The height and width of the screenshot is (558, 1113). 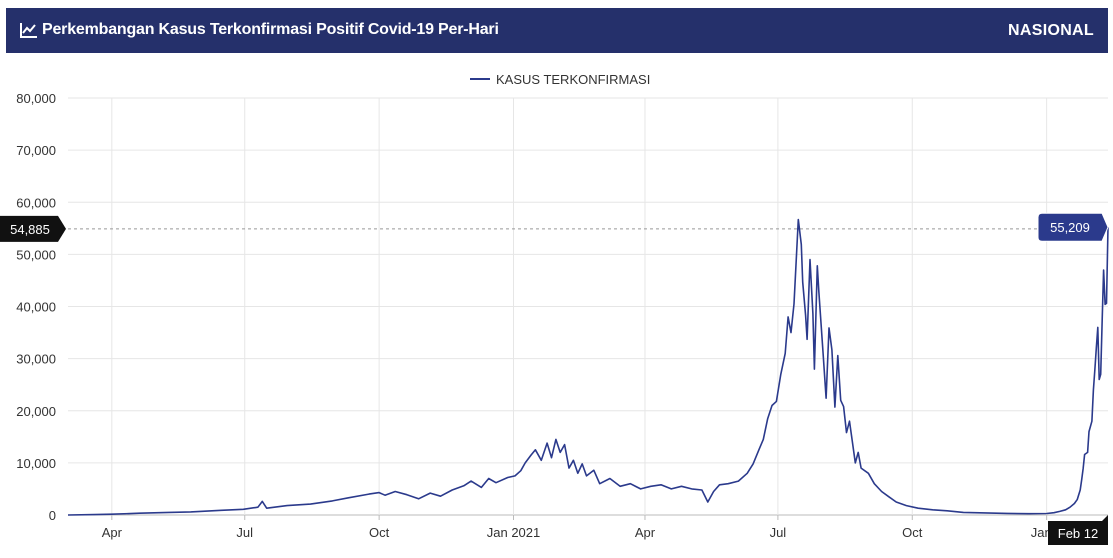 I want to click on point-value-label: 55,209, so click(x=1073, y=227).